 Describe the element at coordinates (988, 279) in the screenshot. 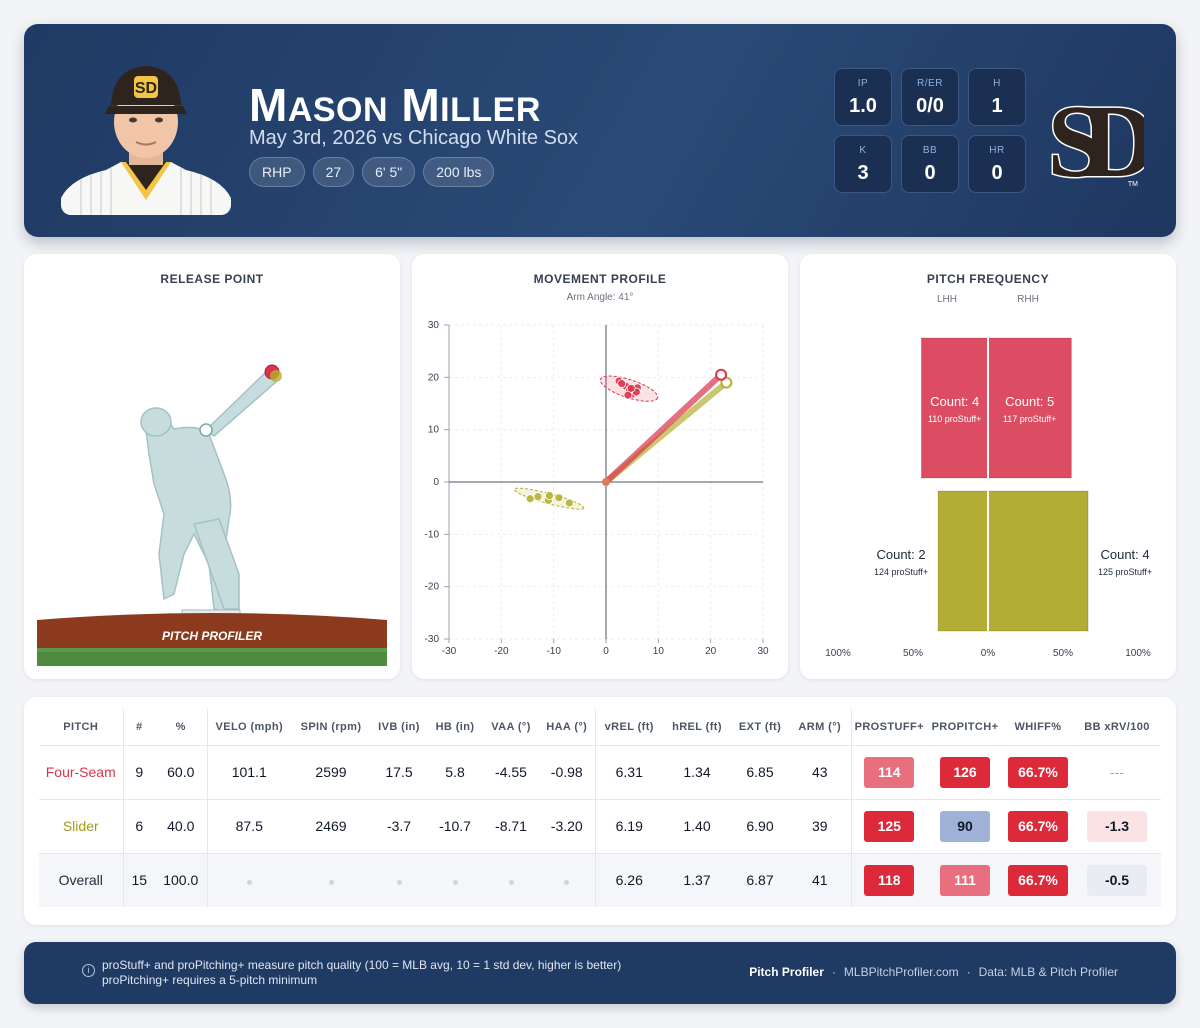

I see `pitch-frequency-title: PITCH FREQUENCY` at that location.